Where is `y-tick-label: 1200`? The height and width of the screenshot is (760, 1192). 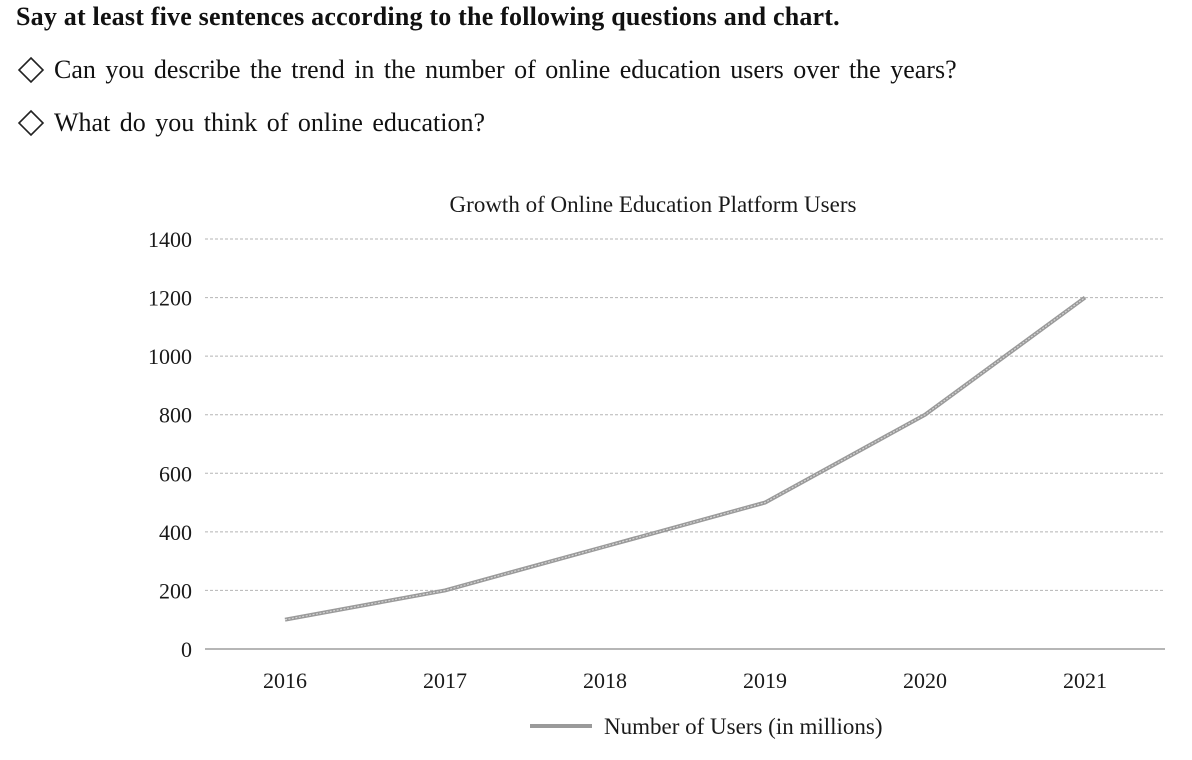
y-tick-label: 1200 is located at coordinates (170, 298).